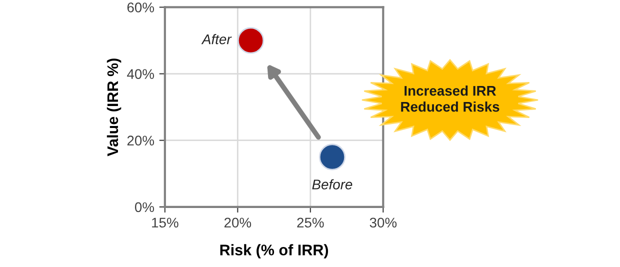 The image size is (620, 267). I want to click on y-tick-label: 20%, so click(140, 141).